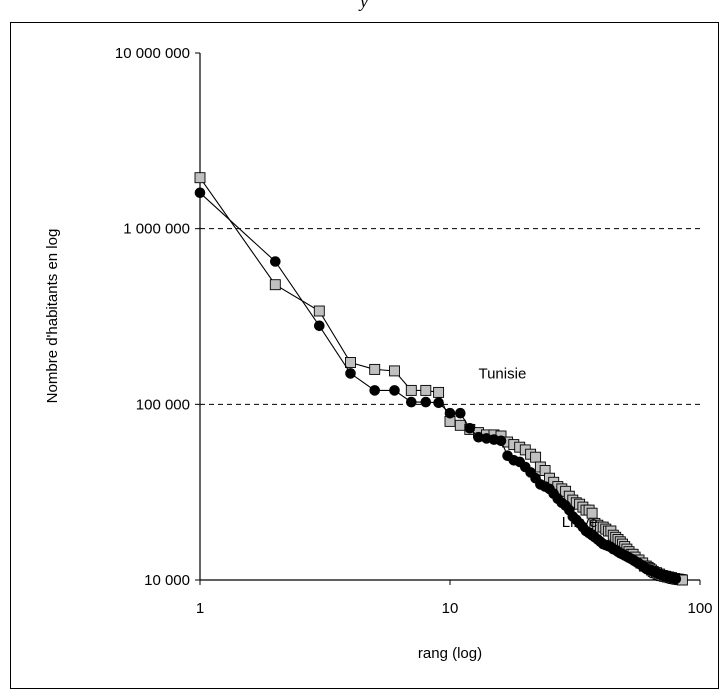  I want to click on x-axis-label: rang (log), so click(450, 653).